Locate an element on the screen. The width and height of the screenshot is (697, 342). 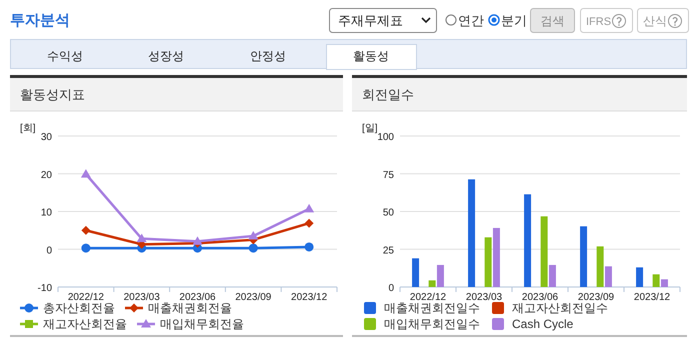
legend-label: 매입채무회전율 is located at coordinates (202, 324).